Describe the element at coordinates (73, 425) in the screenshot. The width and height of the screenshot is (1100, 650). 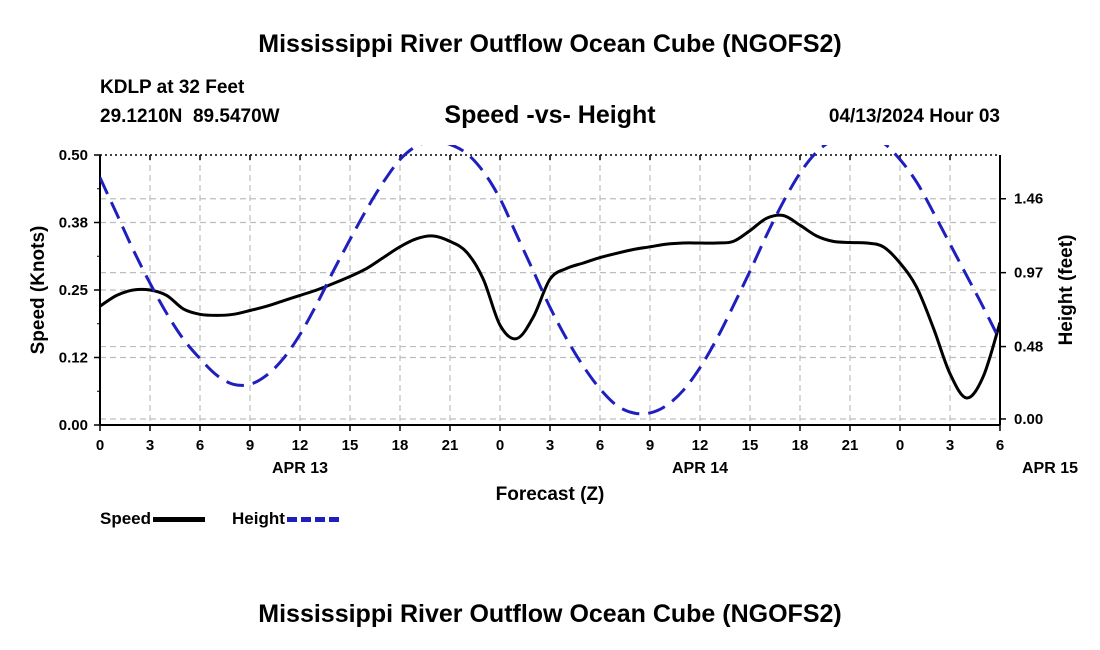
I see `y-tick-label-left: 0.00` at that location.